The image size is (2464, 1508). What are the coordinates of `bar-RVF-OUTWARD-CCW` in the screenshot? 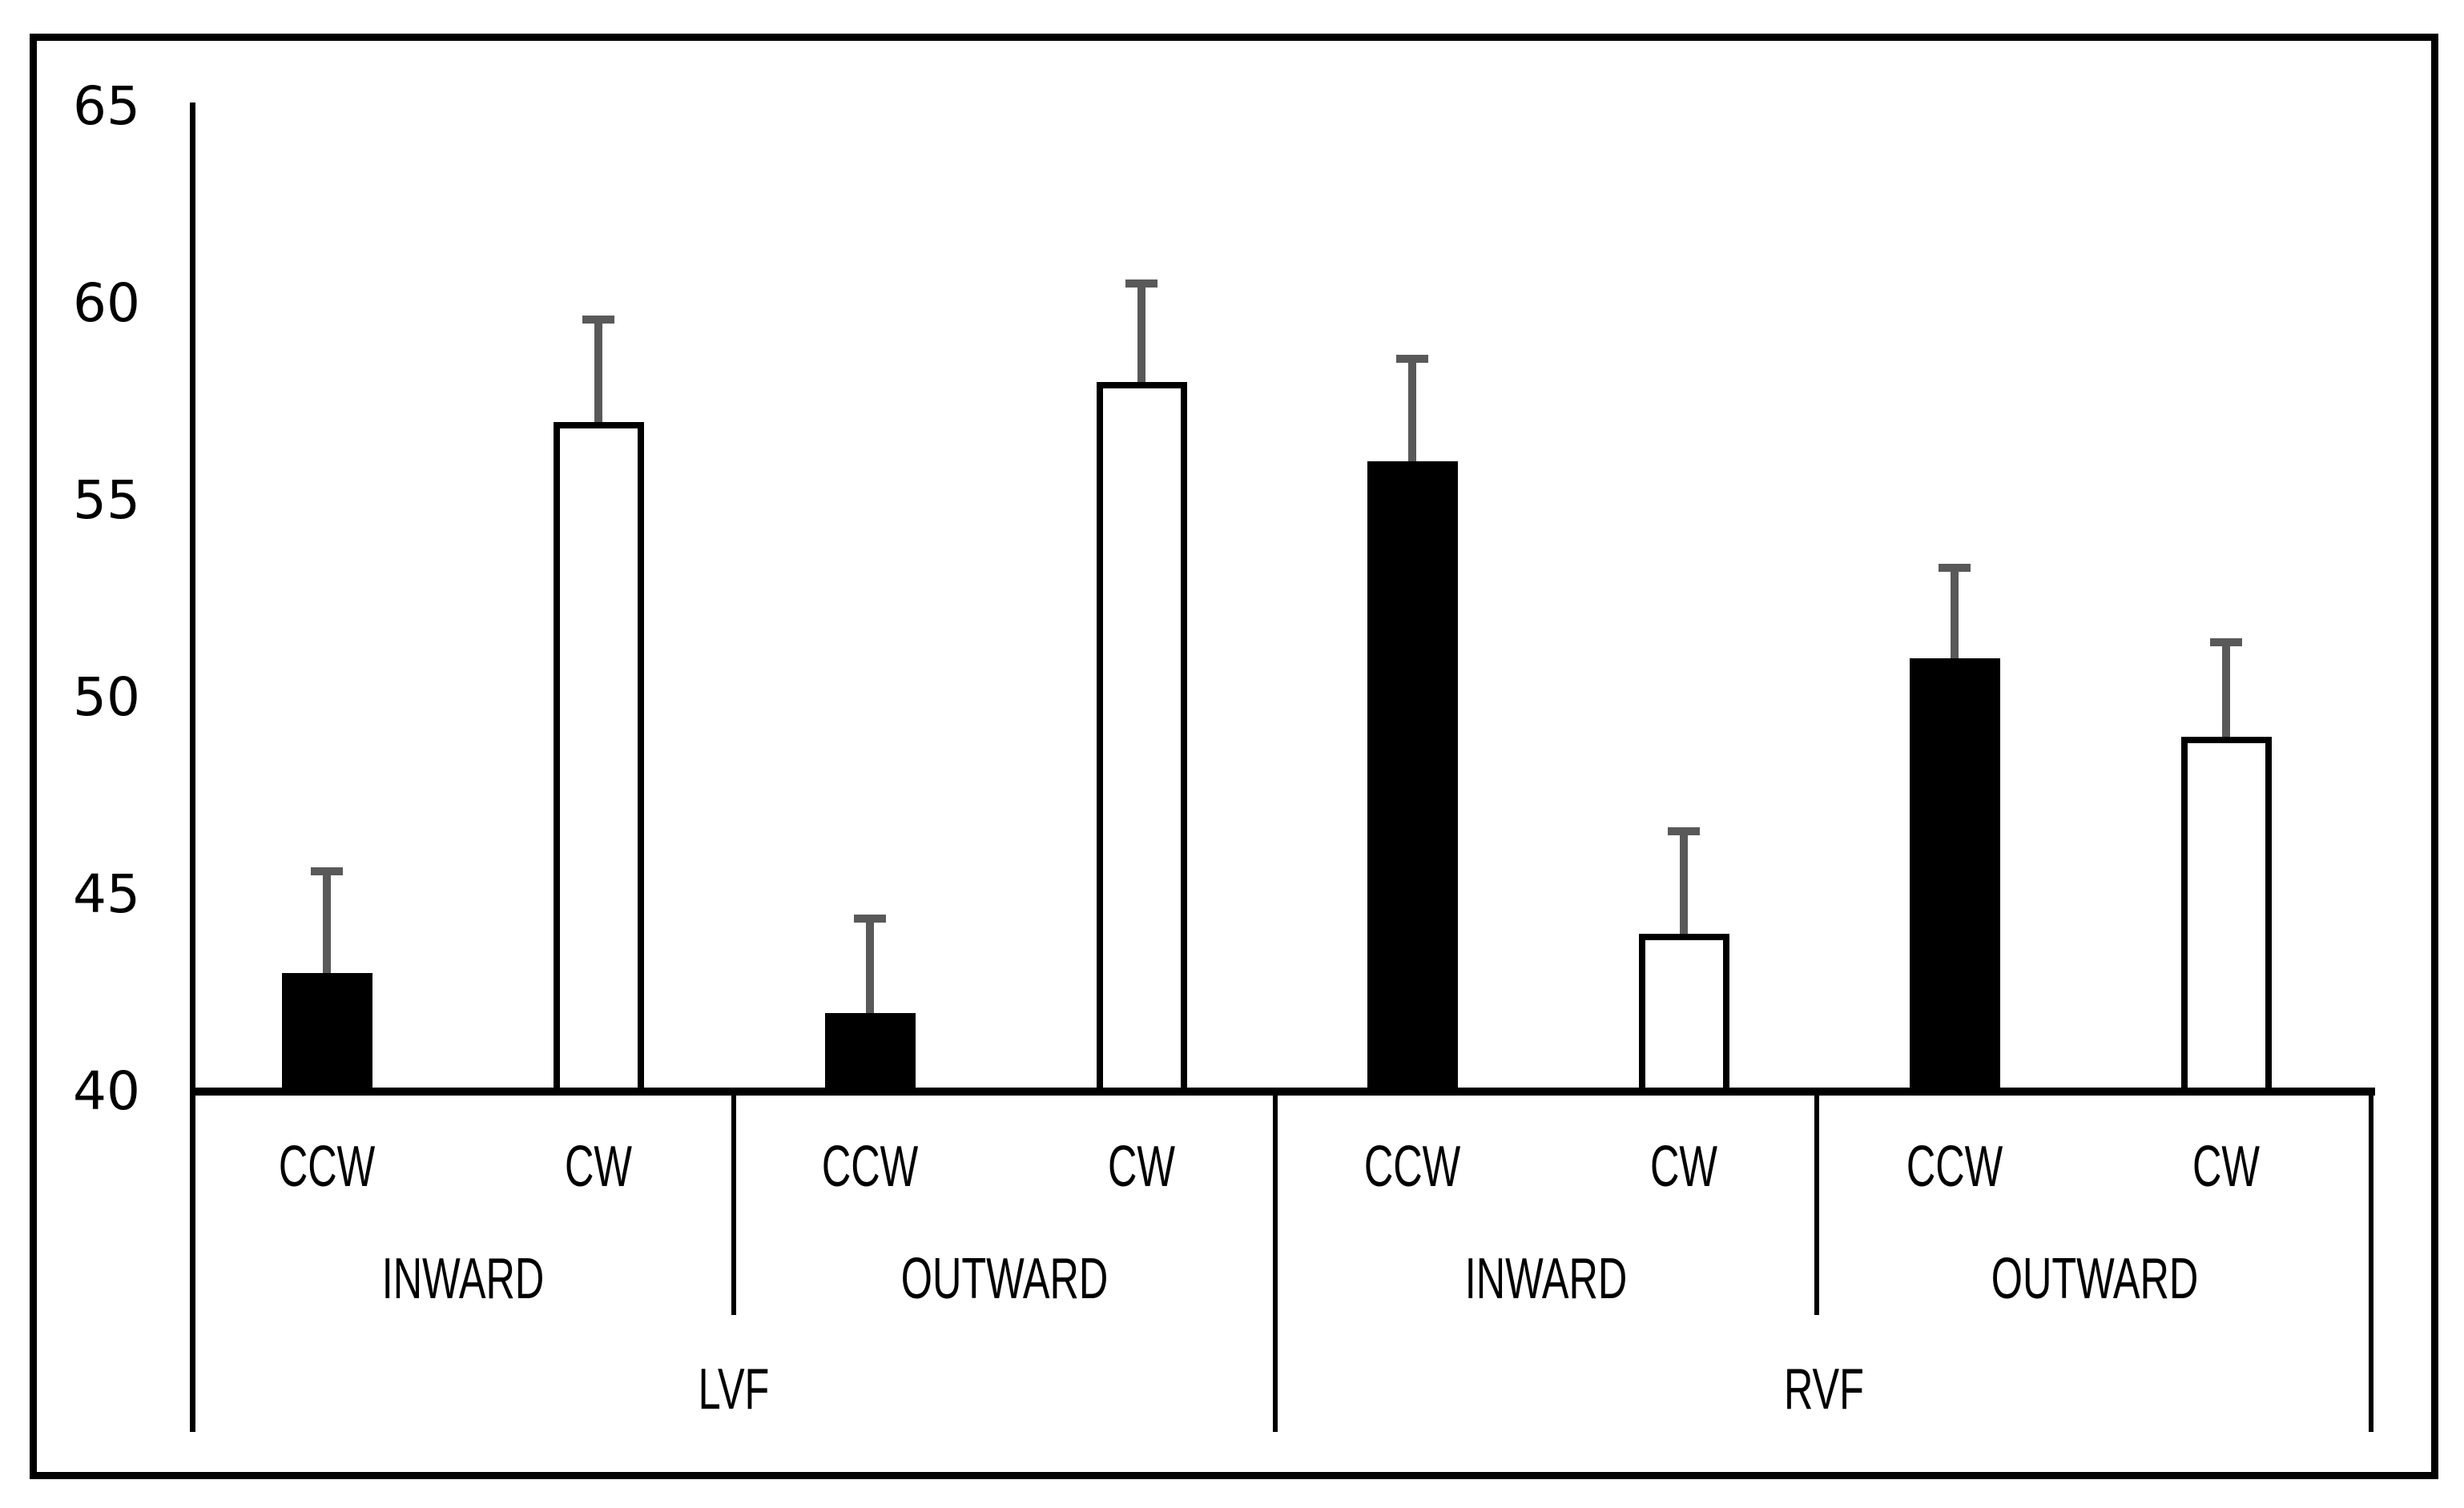 It's located at (1955, 877).